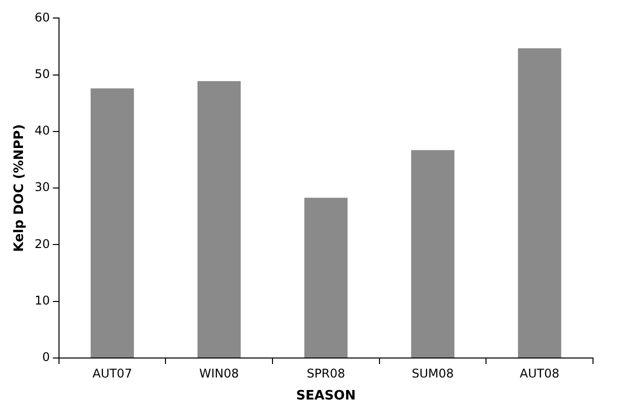  What do you see at coordinates (326, 396) in the screenshot?
I see `x-axis-title: SEASON` at bounding box center [326, 396].